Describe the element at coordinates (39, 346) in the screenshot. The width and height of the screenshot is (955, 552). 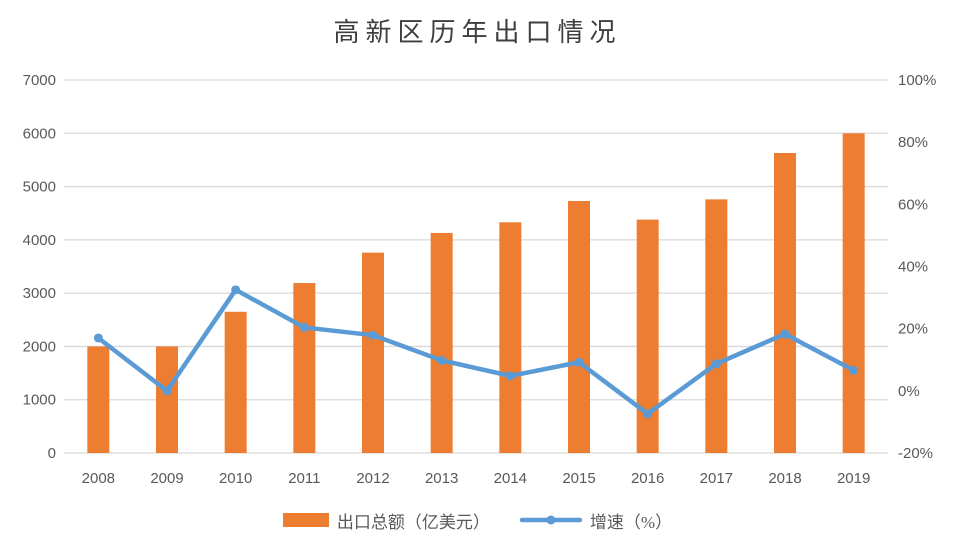
I see `left-axis-tick: 2000` at that location.